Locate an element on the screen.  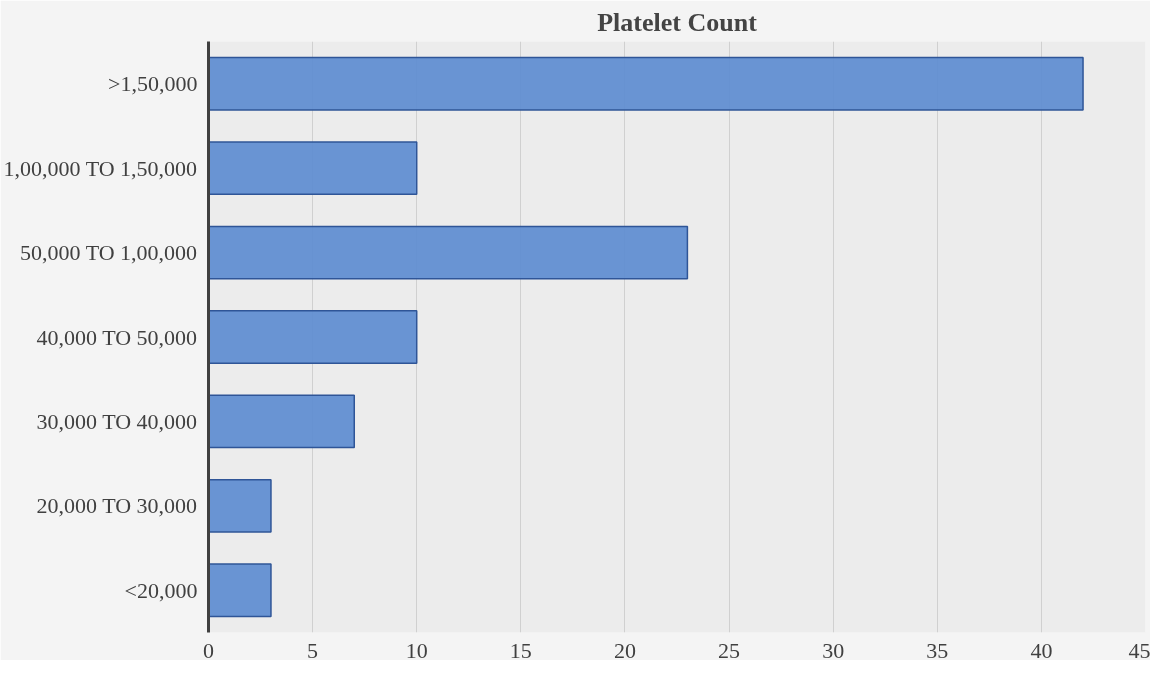
y-tick-label: >1,50,000 is located at coordinates (153, 84).